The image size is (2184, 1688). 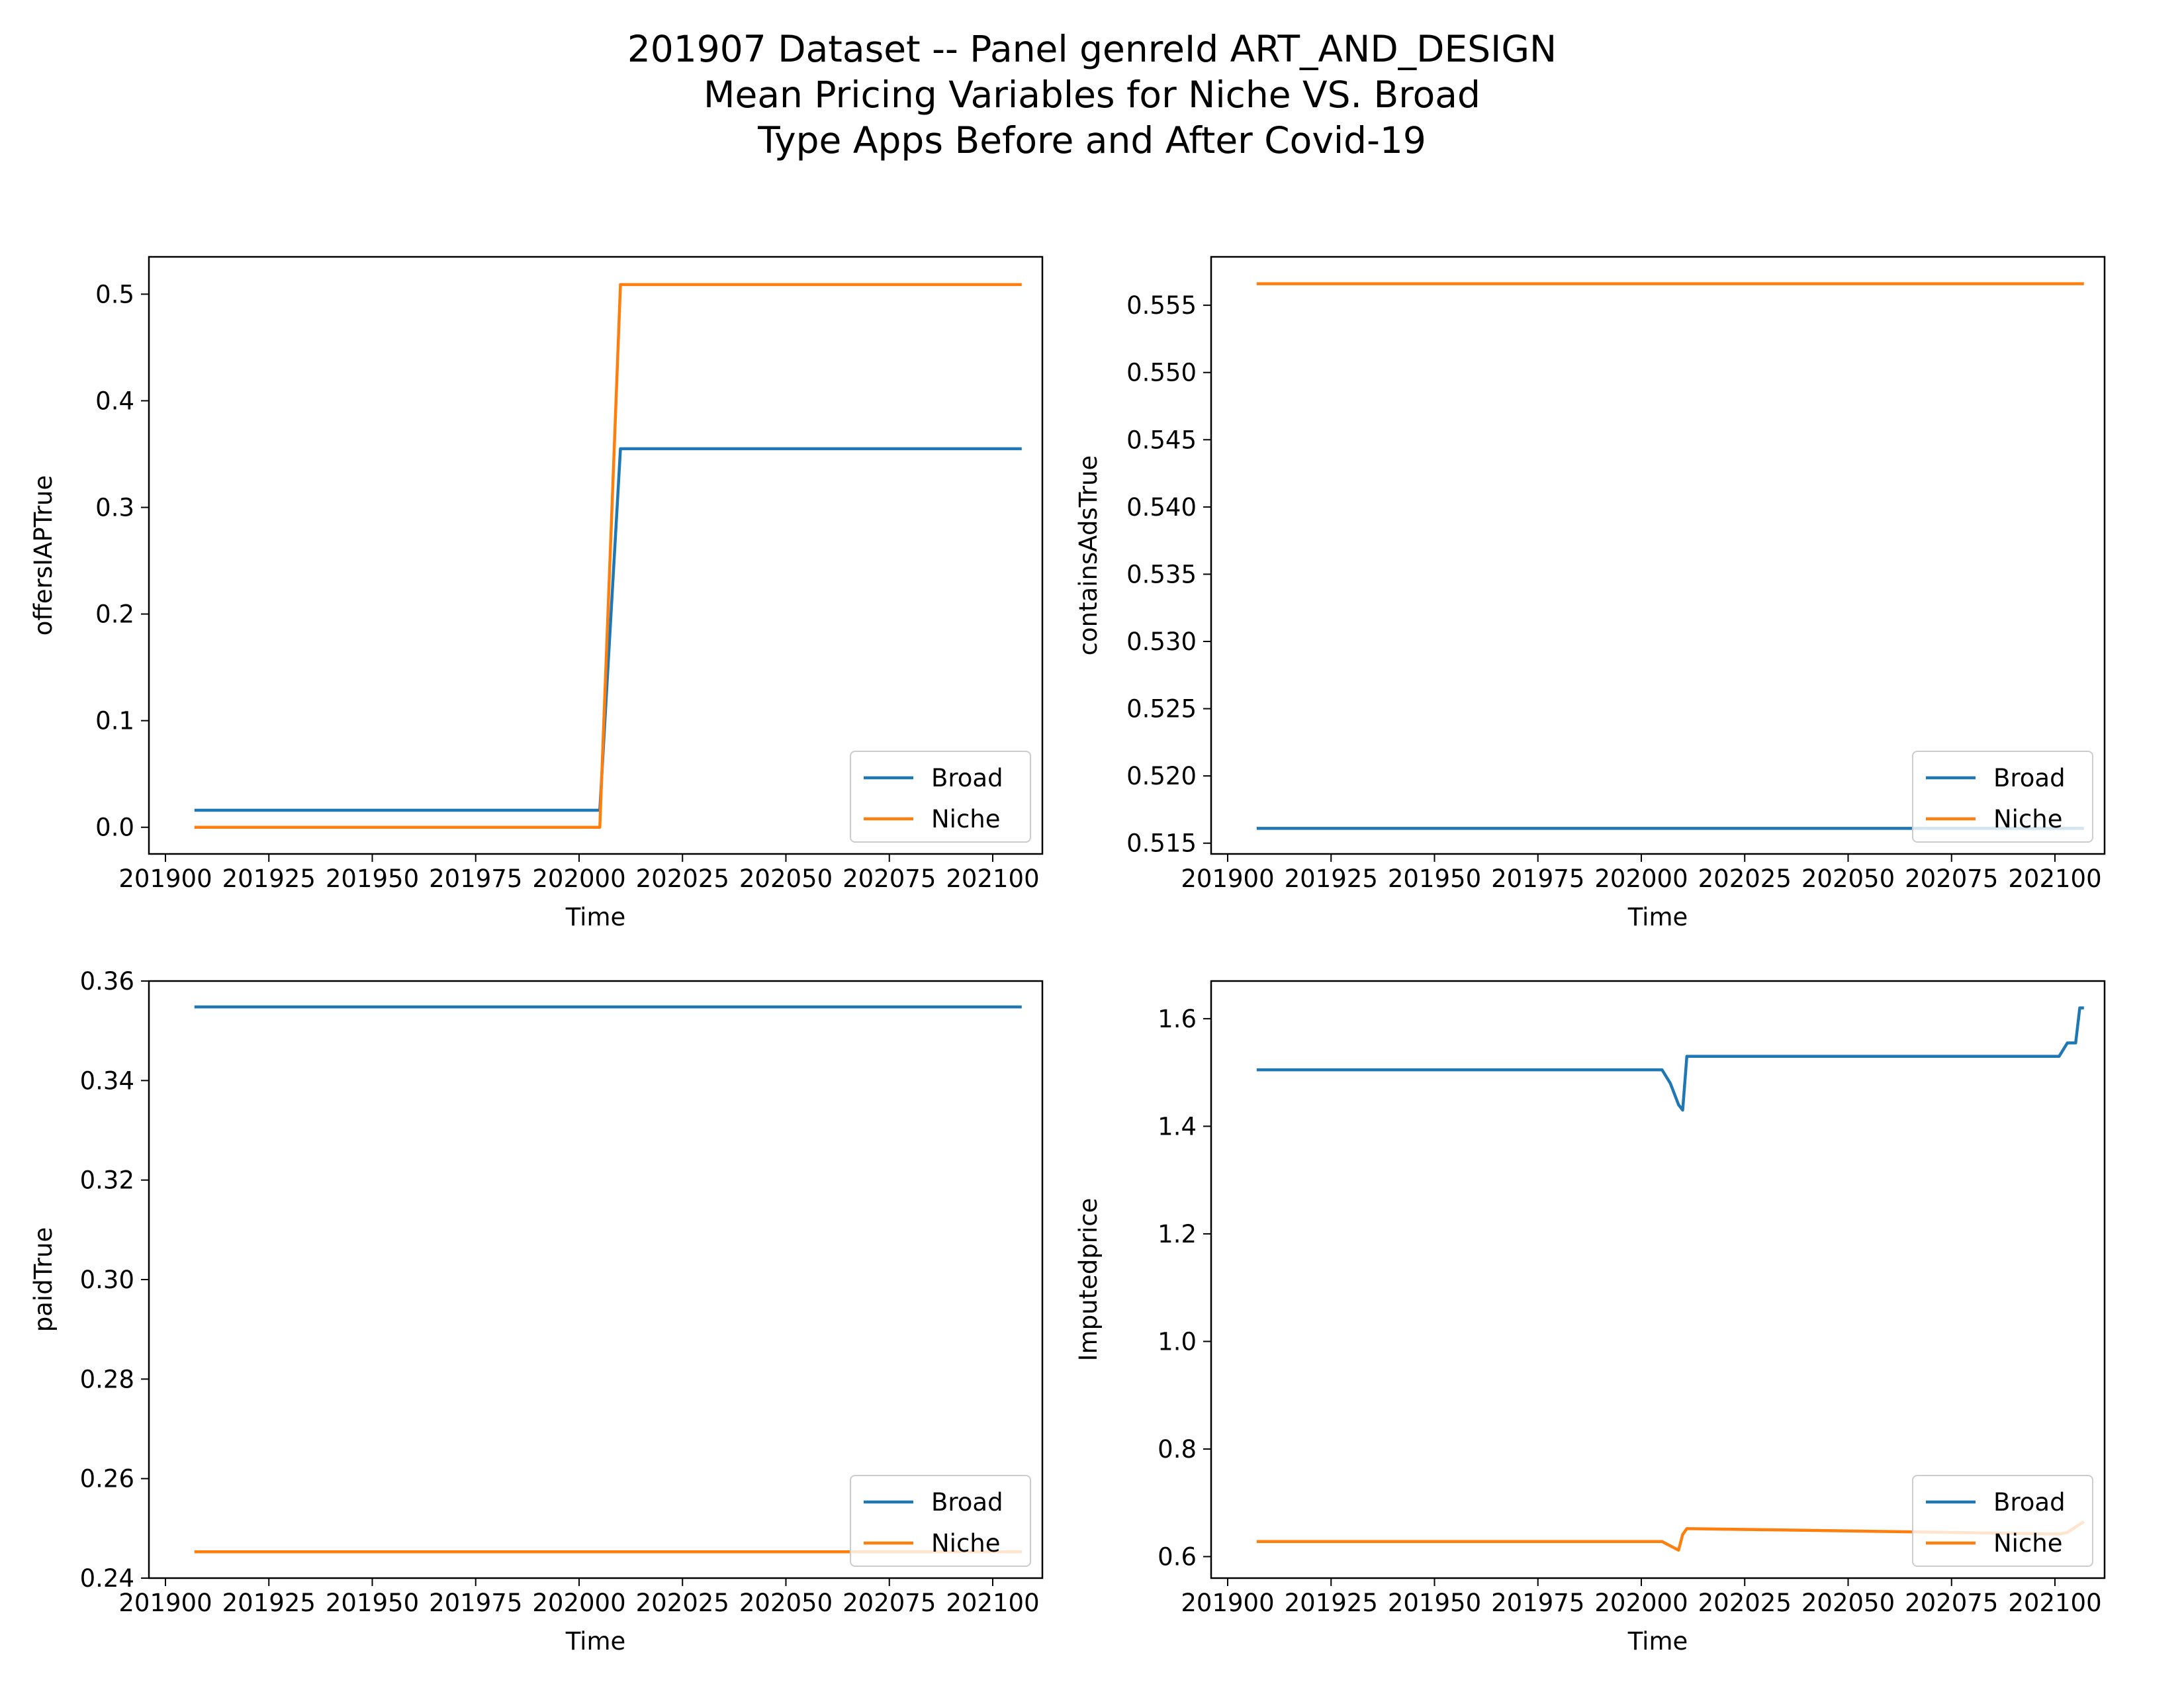 What do you see at coordinates (1177, 1556) in the screenshot?
I see `y-tick-label: 0.6` at bounding box center [1177, 1556].